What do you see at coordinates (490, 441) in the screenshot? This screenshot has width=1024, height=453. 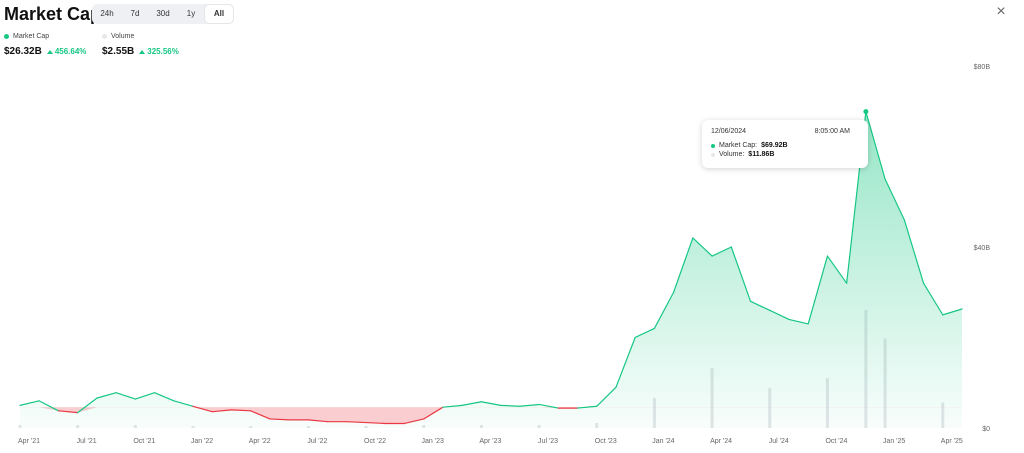 I see `x-tick-label: Apr '23` at bounding box center [490, 441].